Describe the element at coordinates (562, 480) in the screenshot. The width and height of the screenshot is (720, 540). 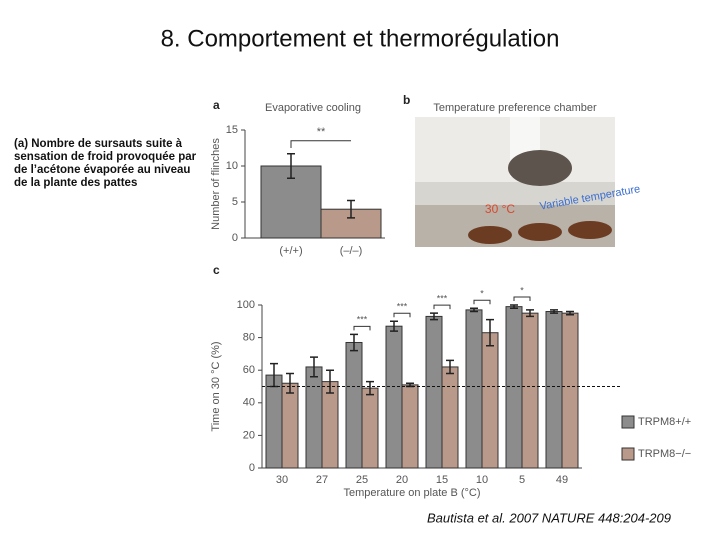
I see `x-tick-label: 49` at that location.